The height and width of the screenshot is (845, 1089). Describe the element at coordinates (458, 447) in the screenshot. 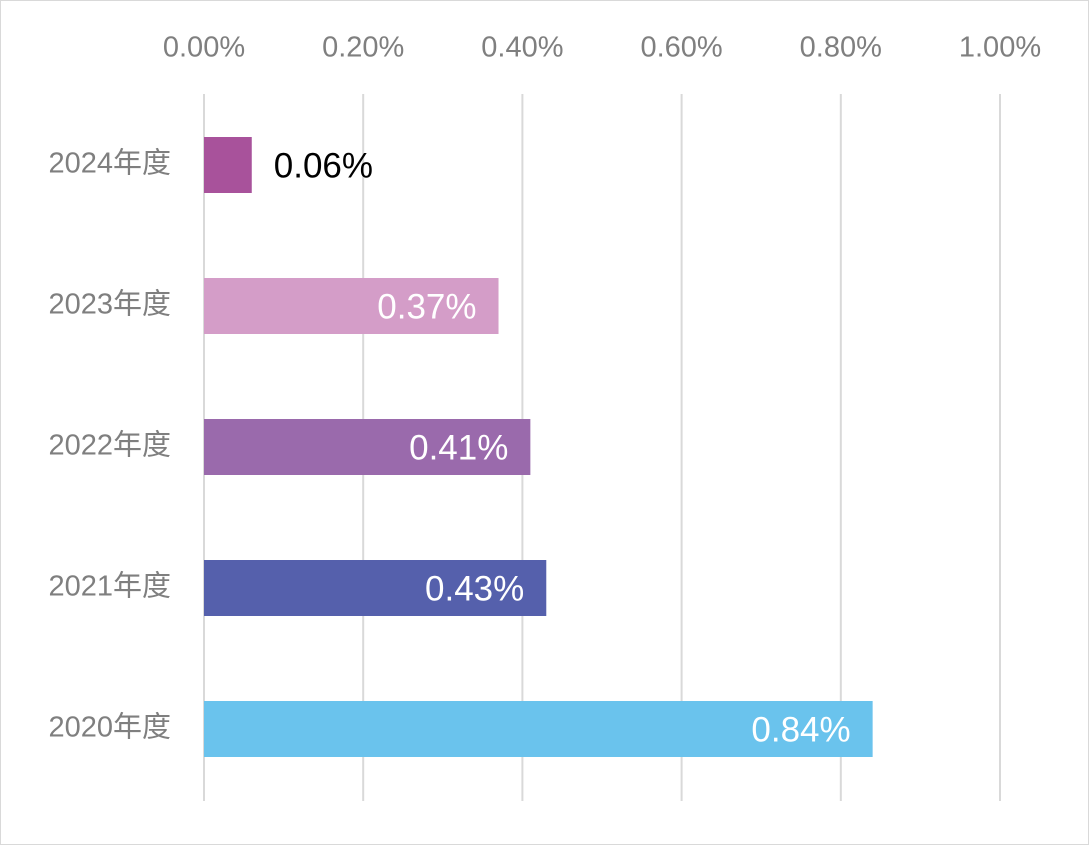

I see `data-label: 0.41%` at that location.